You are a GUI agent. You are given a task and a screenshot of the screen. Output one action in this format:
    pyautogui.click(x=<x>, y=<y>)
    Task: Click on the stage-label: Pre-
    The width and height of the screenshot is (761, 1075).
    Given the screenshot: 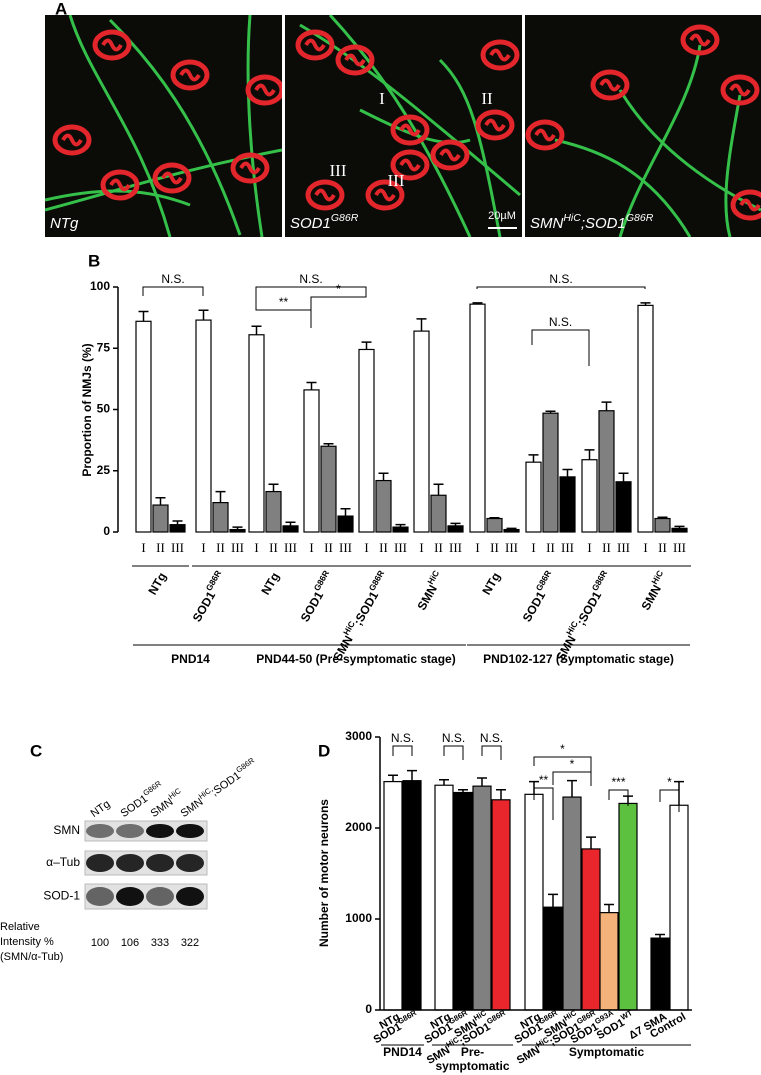 What is the action you would take?
    pyautogui.click(x=472, y=1052)
    